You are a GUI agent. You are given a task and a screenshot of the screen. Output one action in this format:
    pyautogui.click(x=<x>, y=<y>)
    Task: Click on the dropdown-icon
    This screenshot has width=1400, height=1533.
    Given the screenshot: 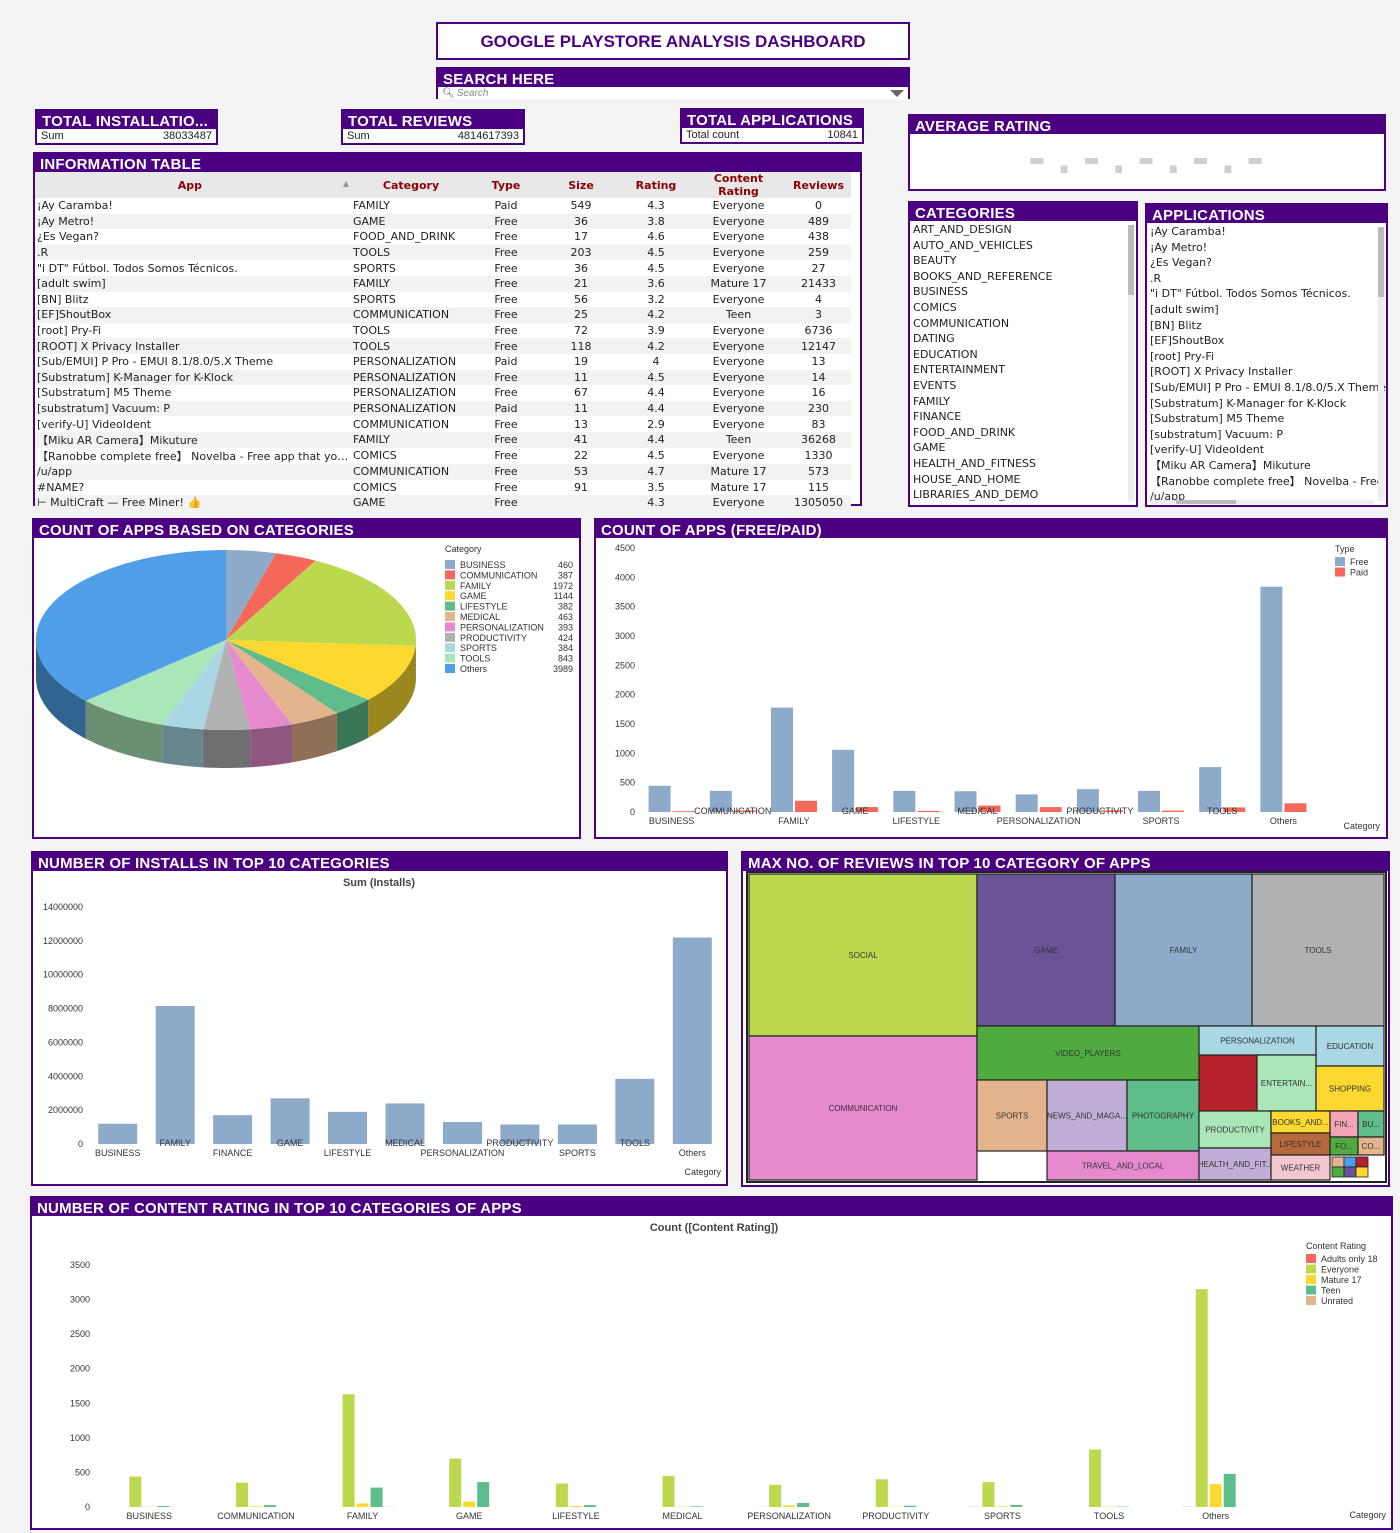 What is the action you would take?
    pyautogui.click(x=897, y=93)
    